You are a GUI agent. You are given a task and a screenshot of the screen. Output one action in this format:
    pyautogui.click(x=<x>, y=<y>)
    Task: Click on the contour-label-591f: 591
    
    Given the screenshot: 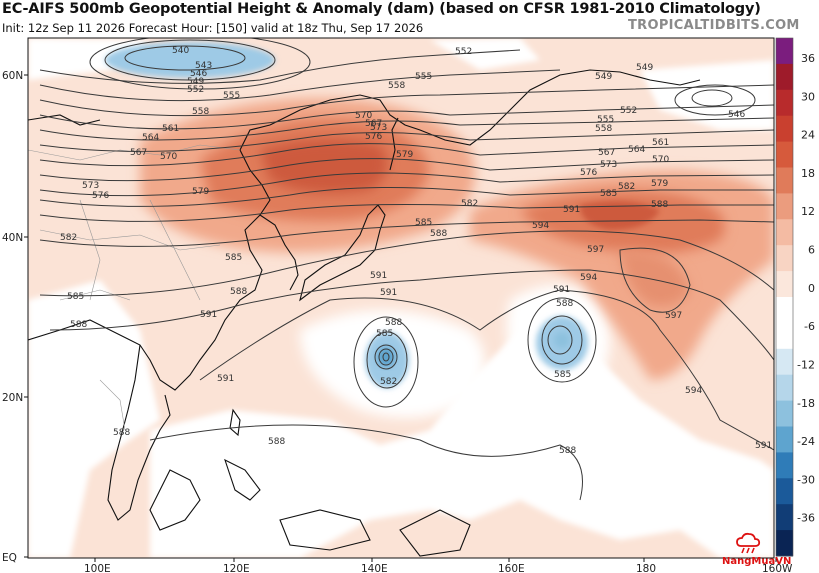 What is the action you would take?
    pyautogui.click(x=225, y=379)
    